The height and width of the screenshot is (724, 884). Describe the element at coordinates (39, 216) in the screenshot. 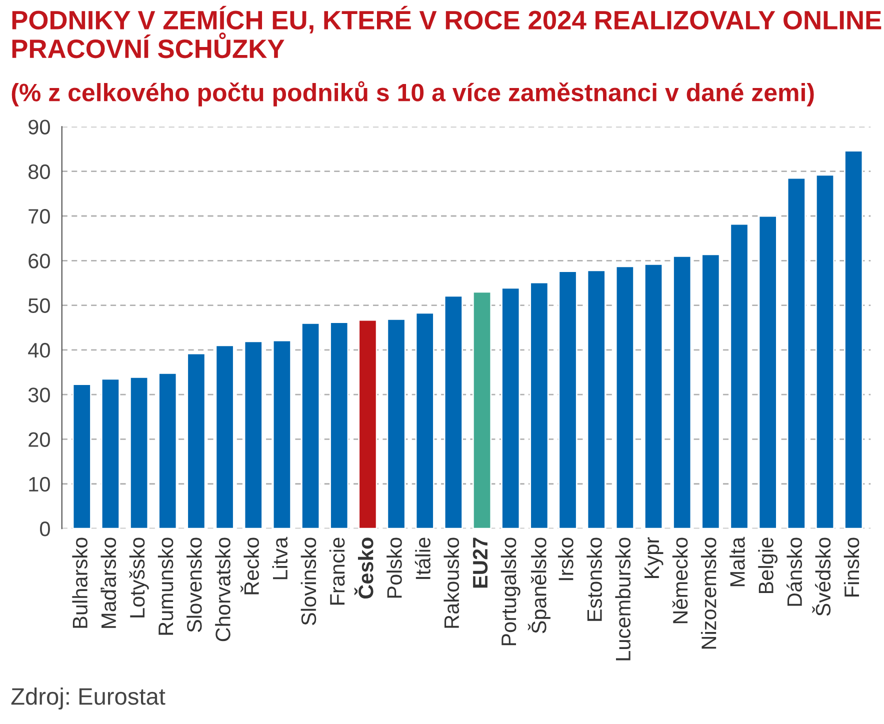

I see `y-tick-label: 70` at that location.